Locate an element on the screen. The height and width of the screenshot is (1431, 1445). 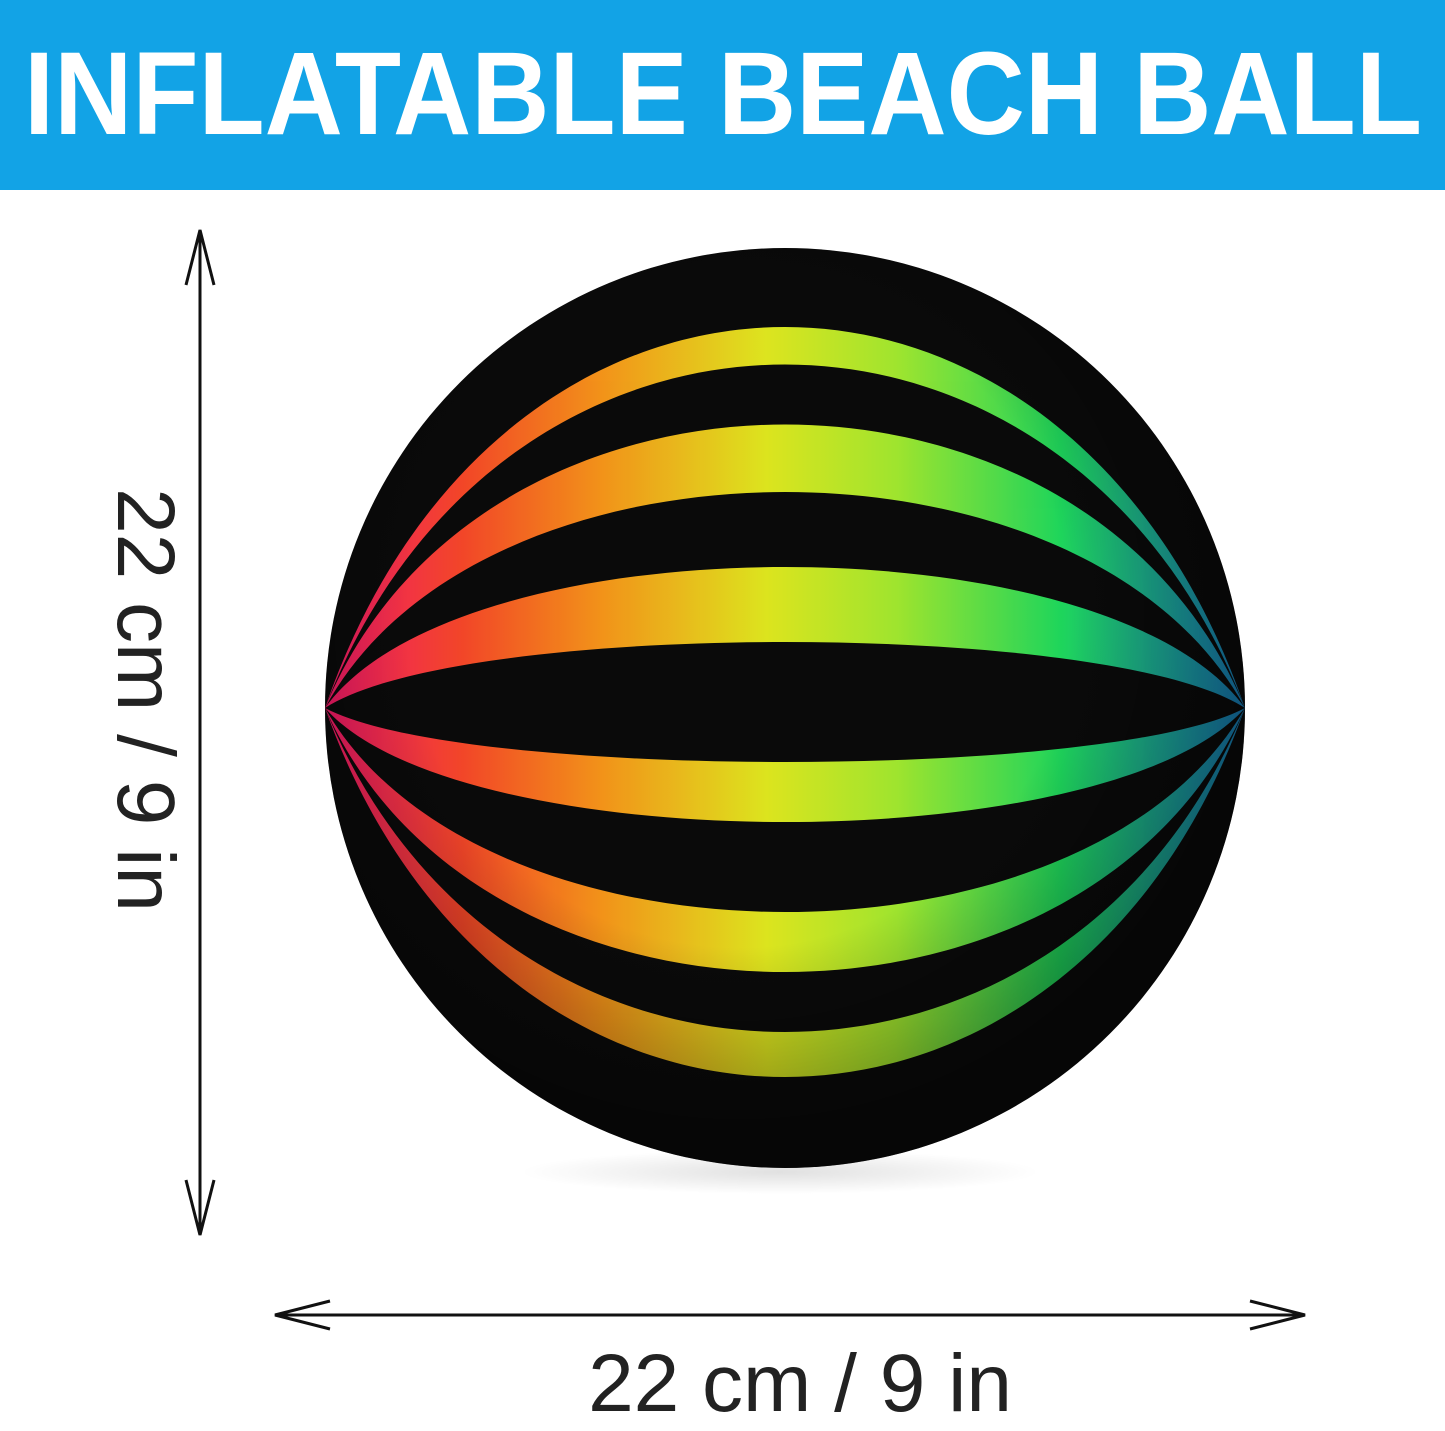
ball-shadow is located at coordinates (780, 1172).